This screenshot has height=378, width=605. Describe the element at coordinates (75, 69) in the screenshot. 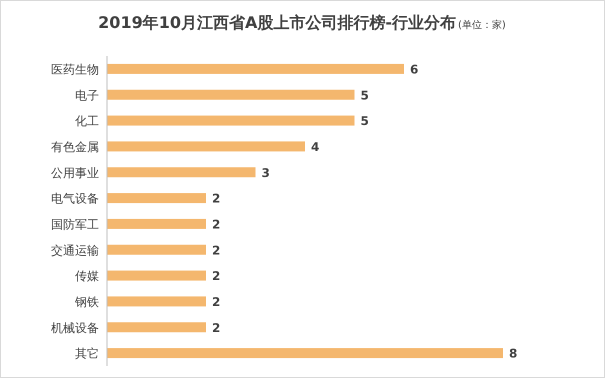

I see `y-tick-label: 医药生物` at that location.